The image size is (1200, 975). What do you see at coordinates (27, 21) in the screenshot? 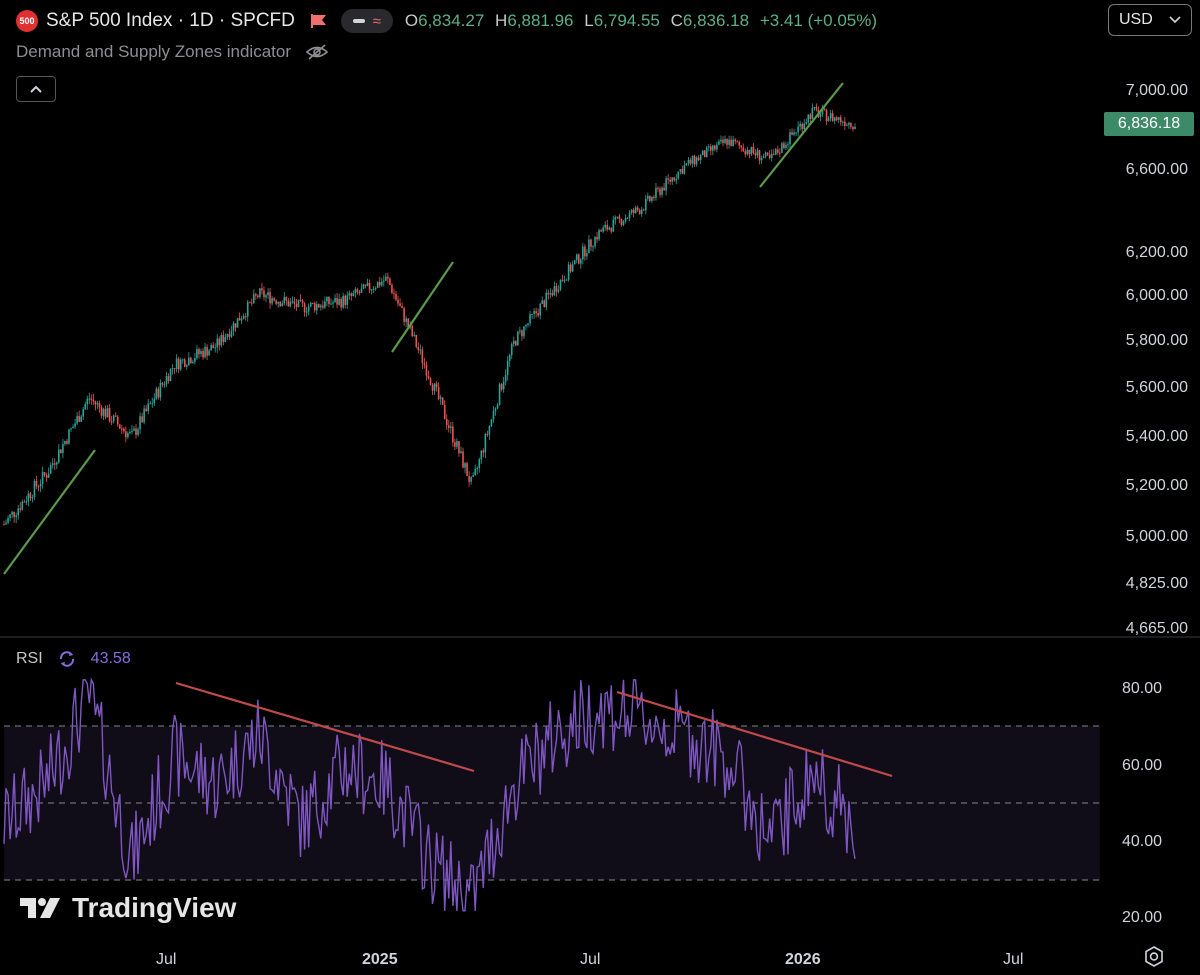
I see `sp500-logo: 500` at bounding box center [27, 21].